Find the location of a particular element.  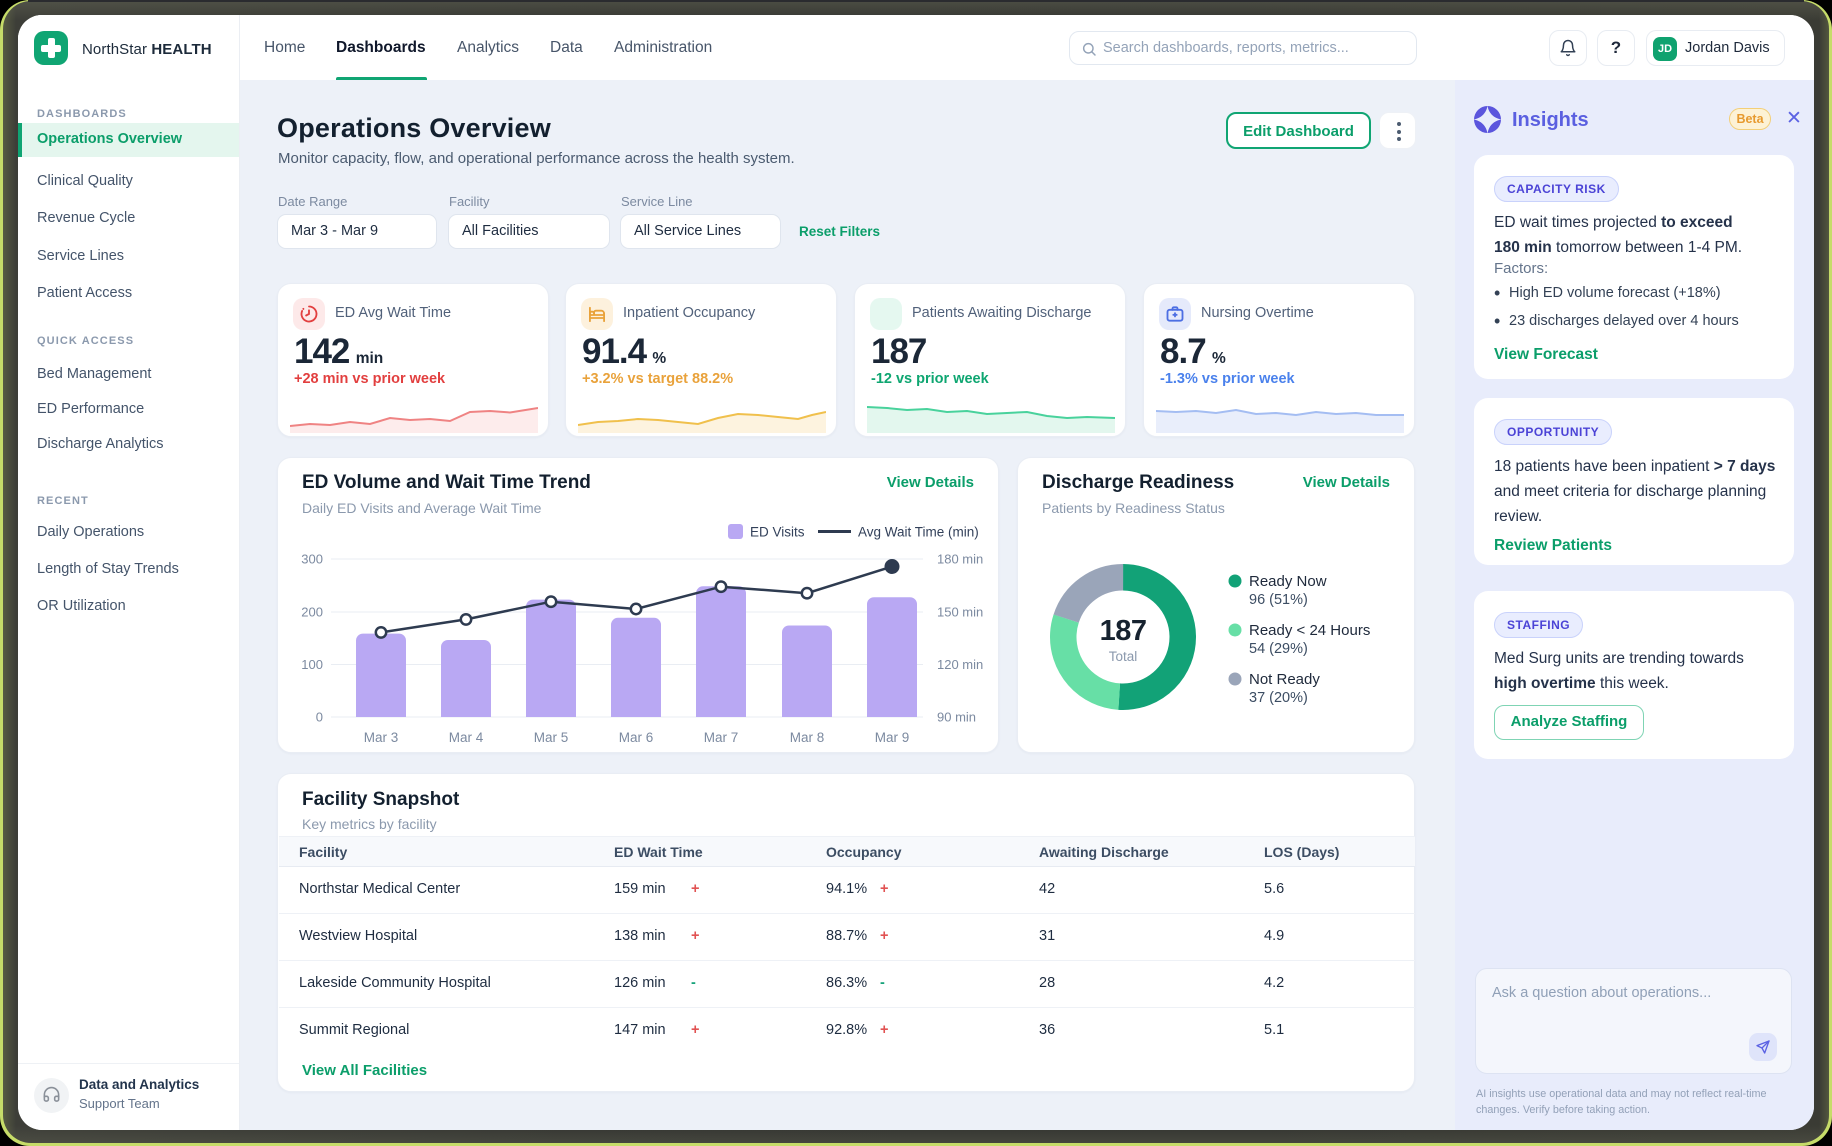

svg-text: Mar 7 is located at coordinates (721, 737).